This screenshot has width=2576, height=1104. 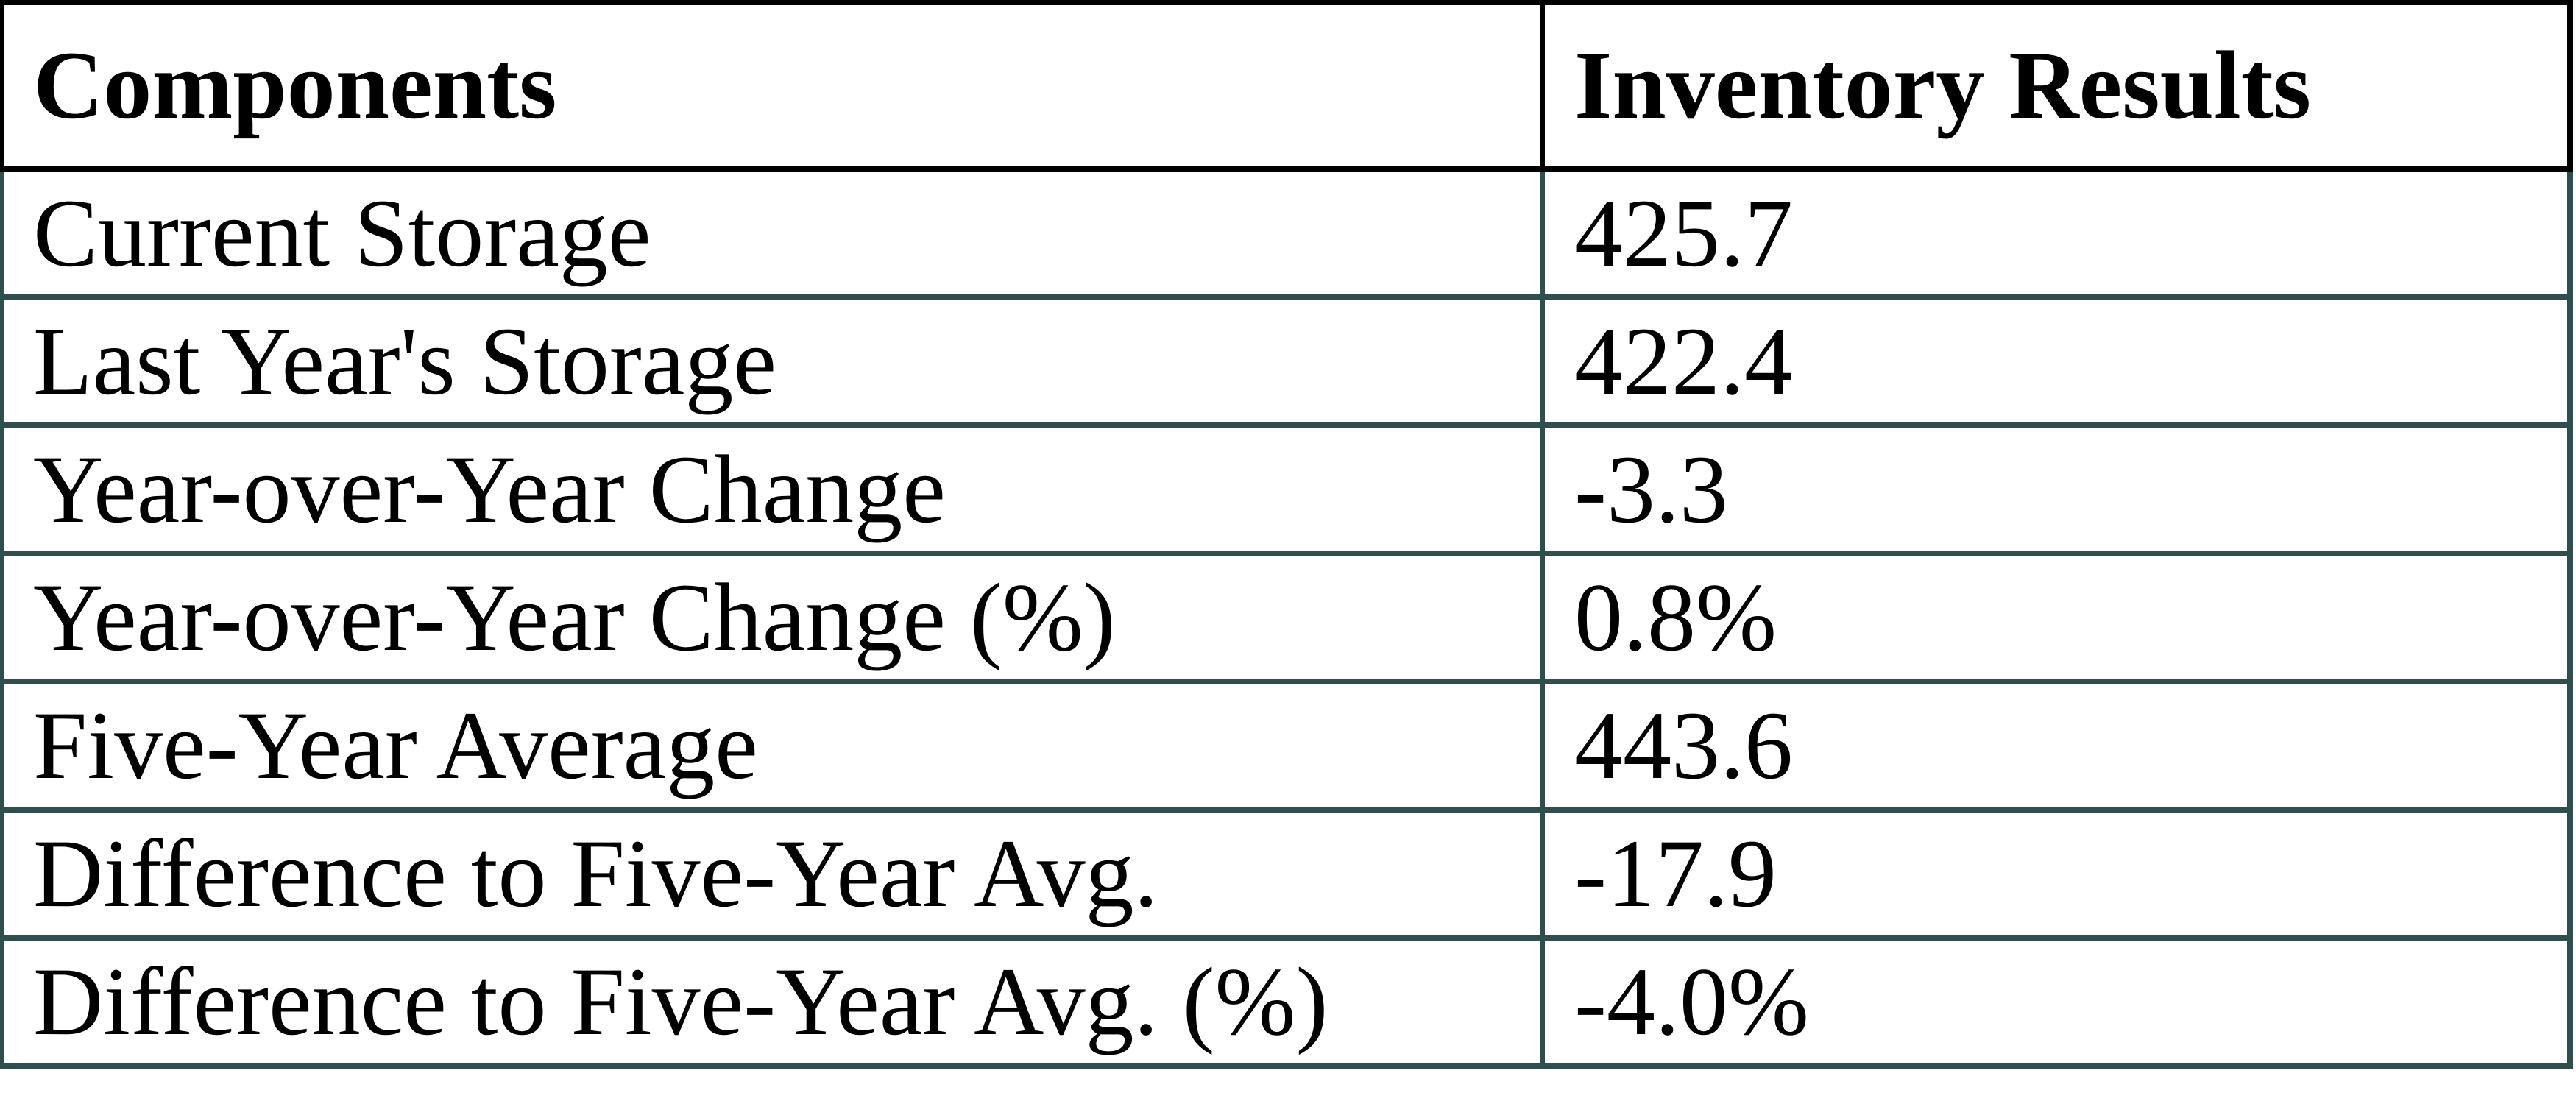 I want to click on table-row-diff-five-year-avg: Difference to Five-Year Avg. -17.9, so click(x=1286, y=877).